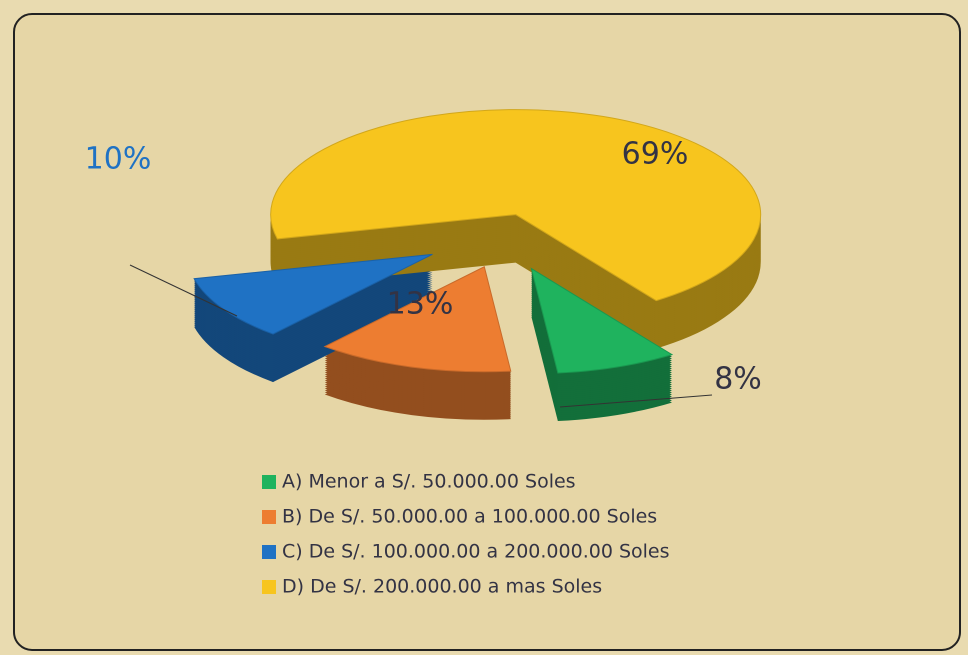 The width and height of the screenshot is (968, 655). Describe the element at coordinates (476, 552) in the screenshot. I see `legend-label: C) De S/. 100.000.00 a 200.000.00 Soles` at that location.